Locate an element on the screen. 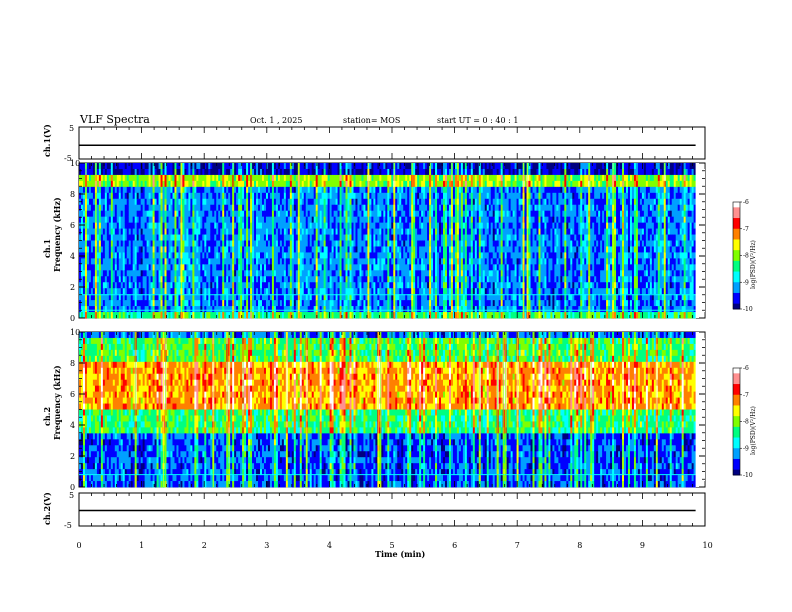 The width and height of the screenshot is (792, 612). time-tick-label: 0 is located at coordinates (79, 545).